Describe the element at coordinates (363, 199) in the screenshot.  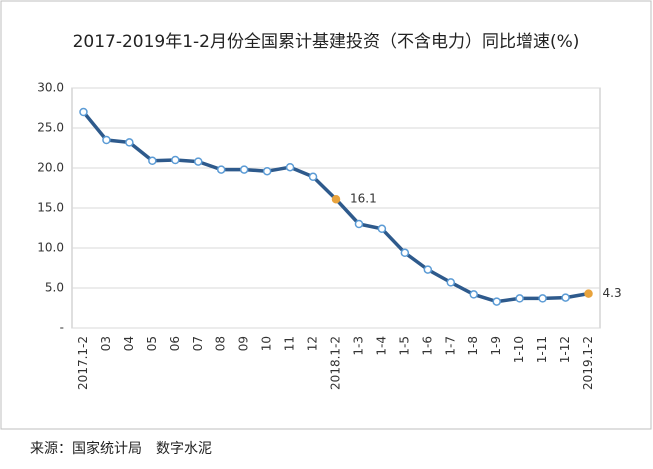
I see `data-label: 16.1` at that location.